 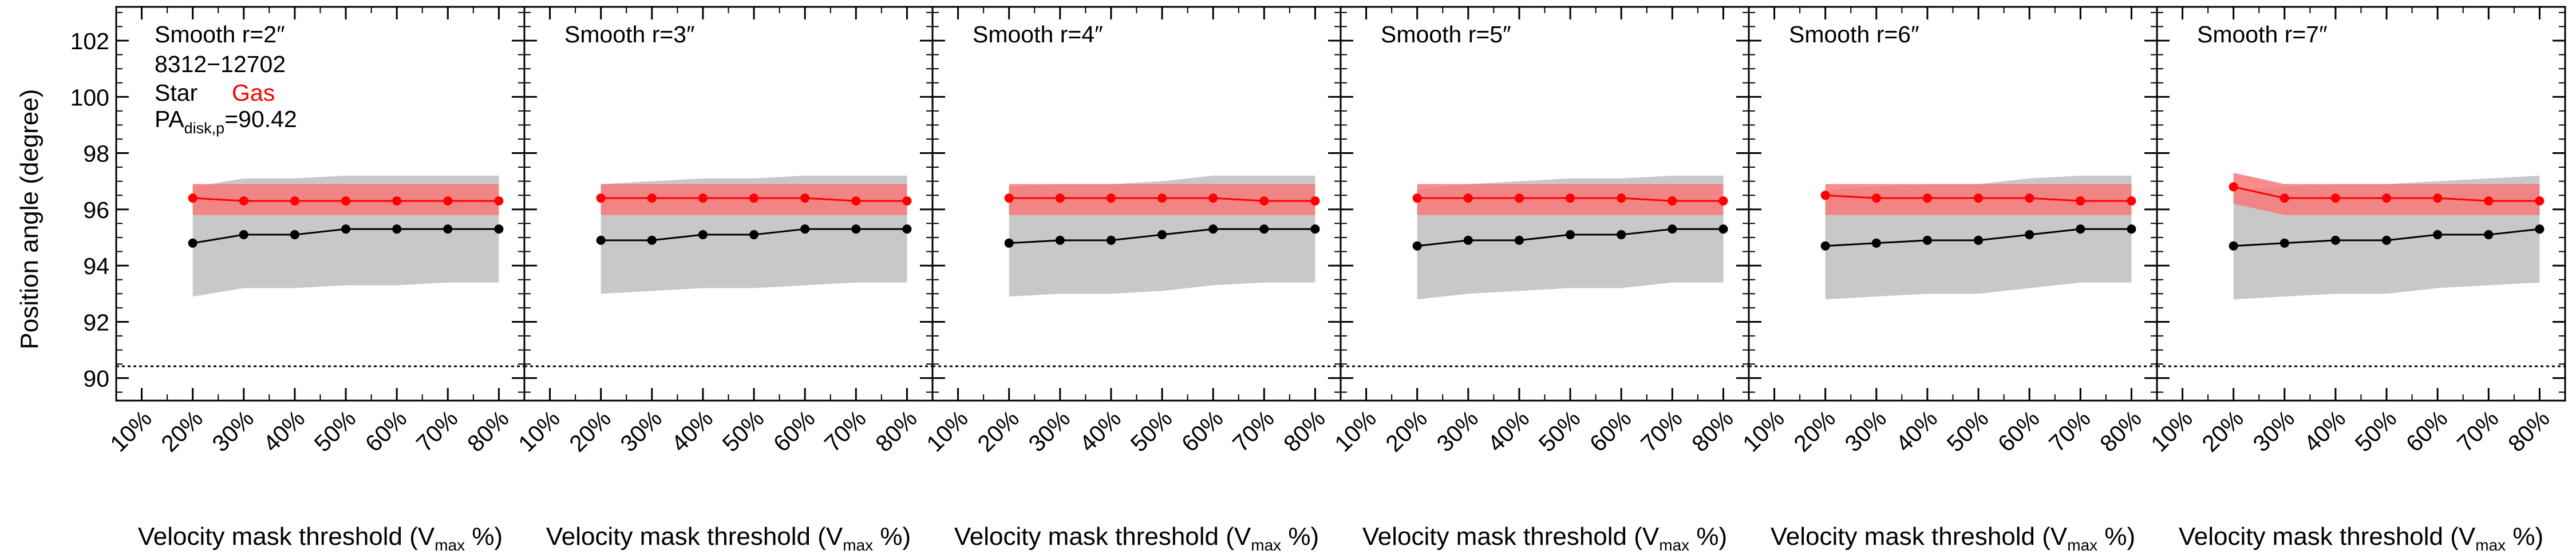 I want to click on pa-value: =90.42, so click(x=260, y=119).